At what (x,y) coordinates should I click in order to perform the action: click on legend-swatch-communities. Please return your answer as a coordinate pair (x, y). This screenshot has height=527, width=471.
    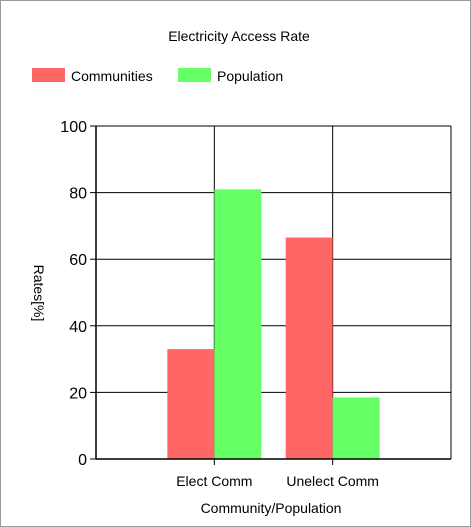
    Looking at the image, I should click on (48, 75).